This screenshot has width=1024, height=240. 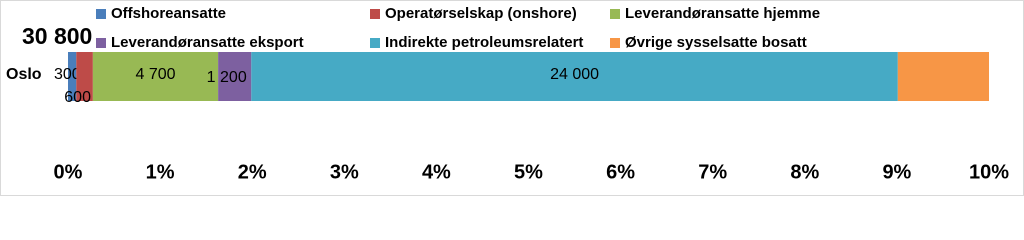 What do you see at coordinates (344, 172) in the screenshot?
I see `x-tick-label: 3%` at bounding box center [344, 172].